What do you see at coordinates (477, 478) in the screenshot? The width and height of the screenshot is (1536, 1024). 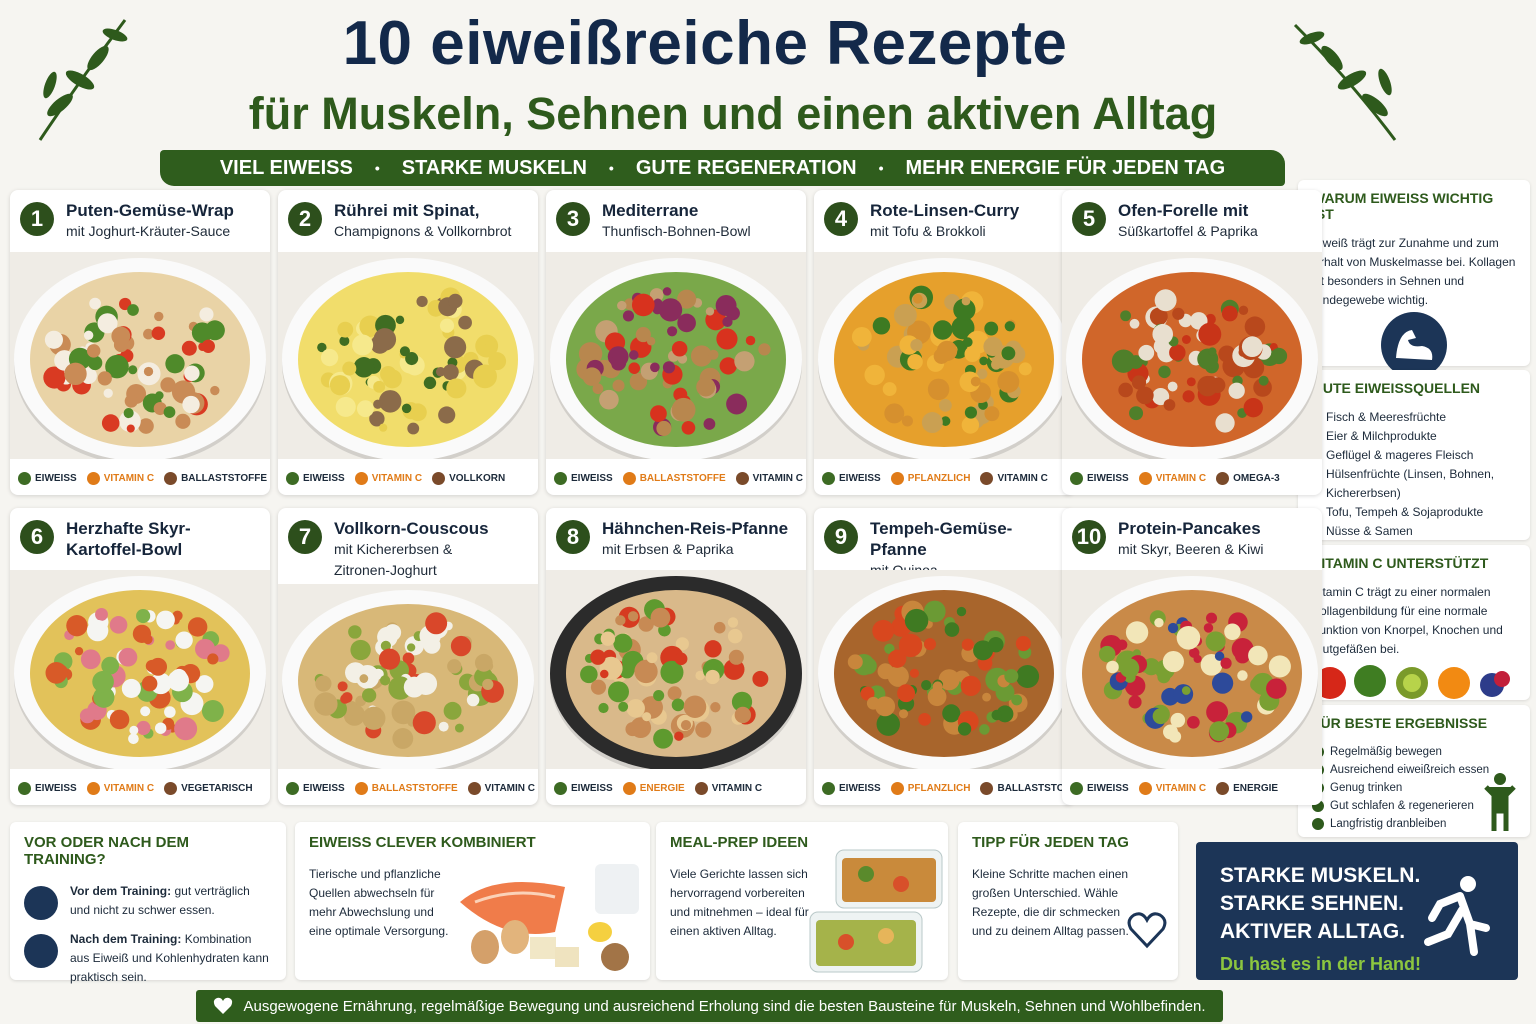 I see `tag-label: VOLLKORN` at bounding box center [477, 478].